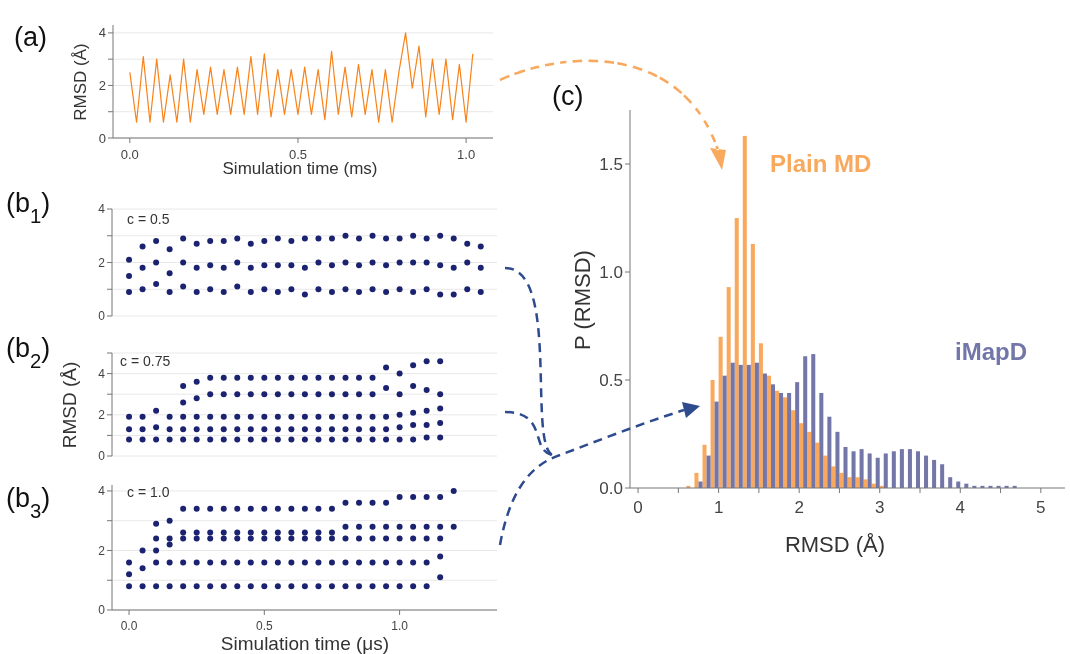 This screenshot has height=654, width=1070. Describe the element at coordinates (718, 507) in the screenshot. I see `x-tick-label: 1` at that location.